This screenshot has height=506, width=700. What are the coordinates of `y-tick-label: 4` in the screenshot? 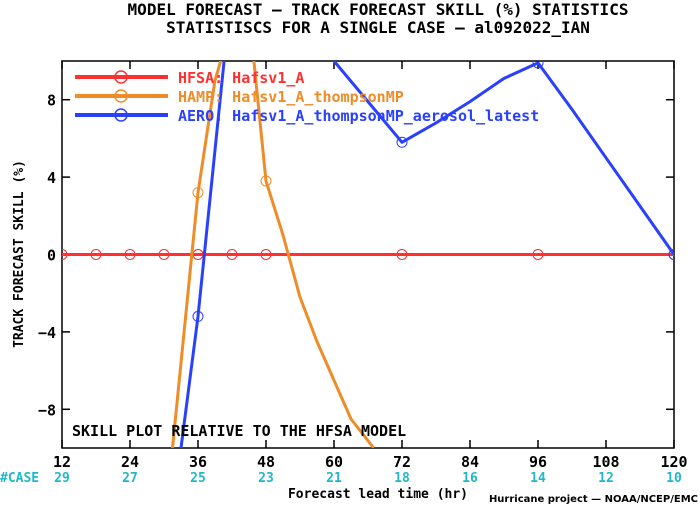 It's located at (51, 178).